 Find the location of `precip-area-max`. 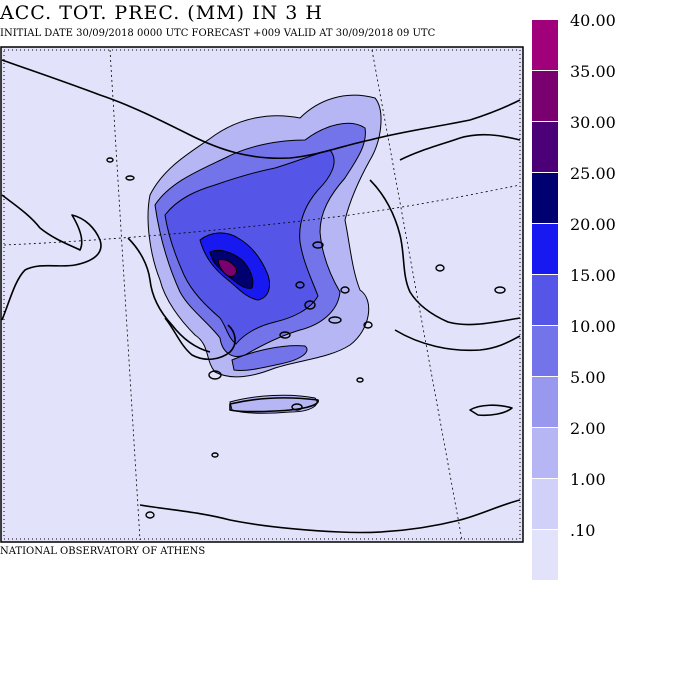

precip-area-max is located at coordinates (227, 268).